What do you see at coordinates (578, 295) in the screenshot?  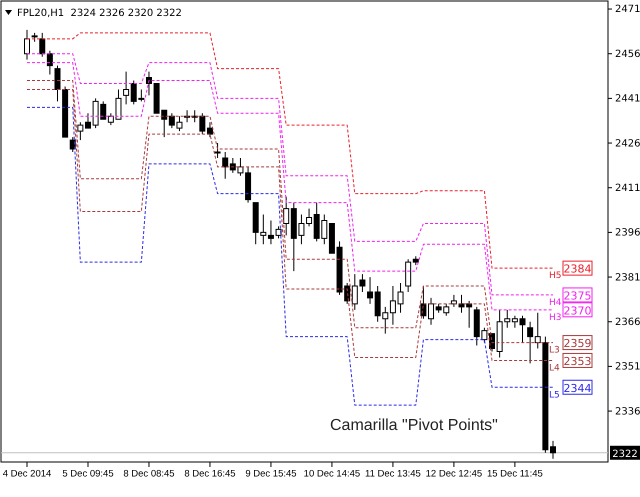 I see `data-label: 2375` at bounding box center [578, 295].